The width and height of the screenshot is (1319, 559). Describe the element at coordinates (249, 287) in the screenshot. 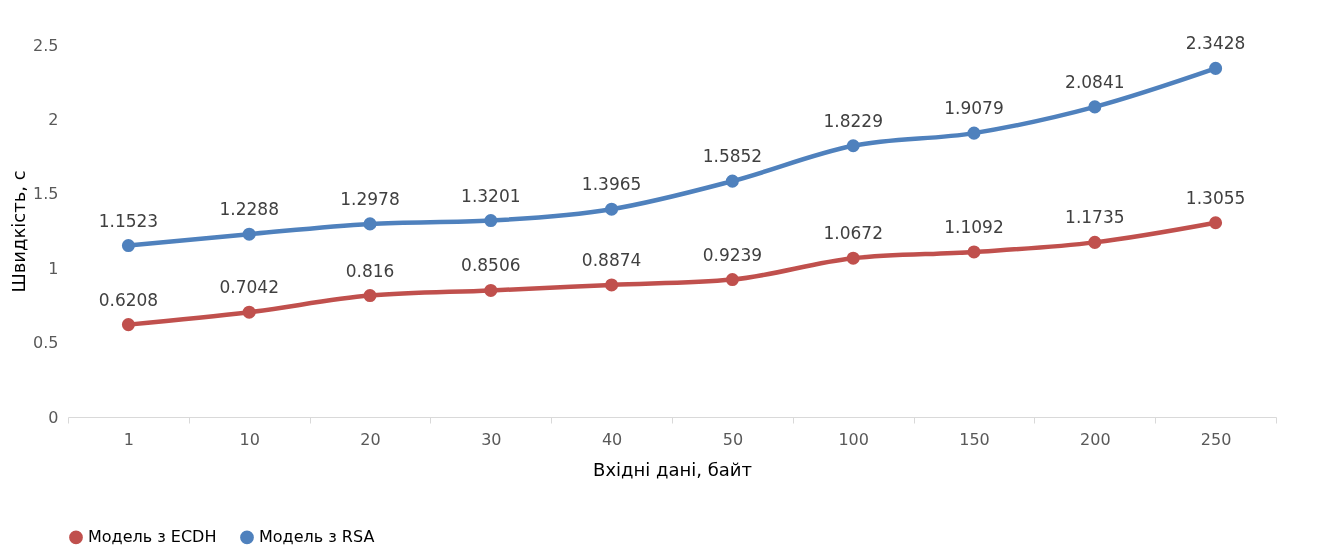

I see `data-label: 0.7042` at that location.